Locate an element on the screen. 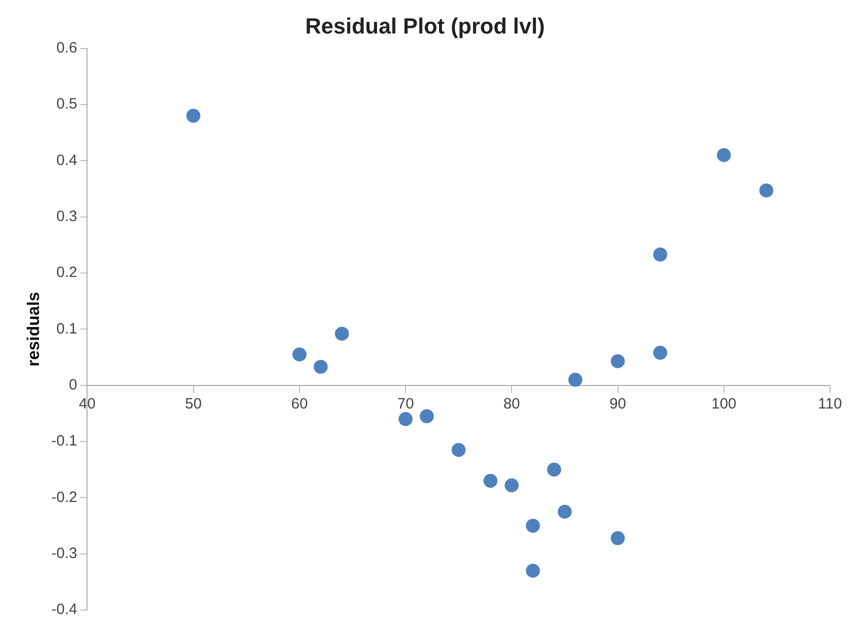 Image resolution: width=850 pixels, height=622 pixels. x-tick-label: 100 is located at coordinates (723, 404).